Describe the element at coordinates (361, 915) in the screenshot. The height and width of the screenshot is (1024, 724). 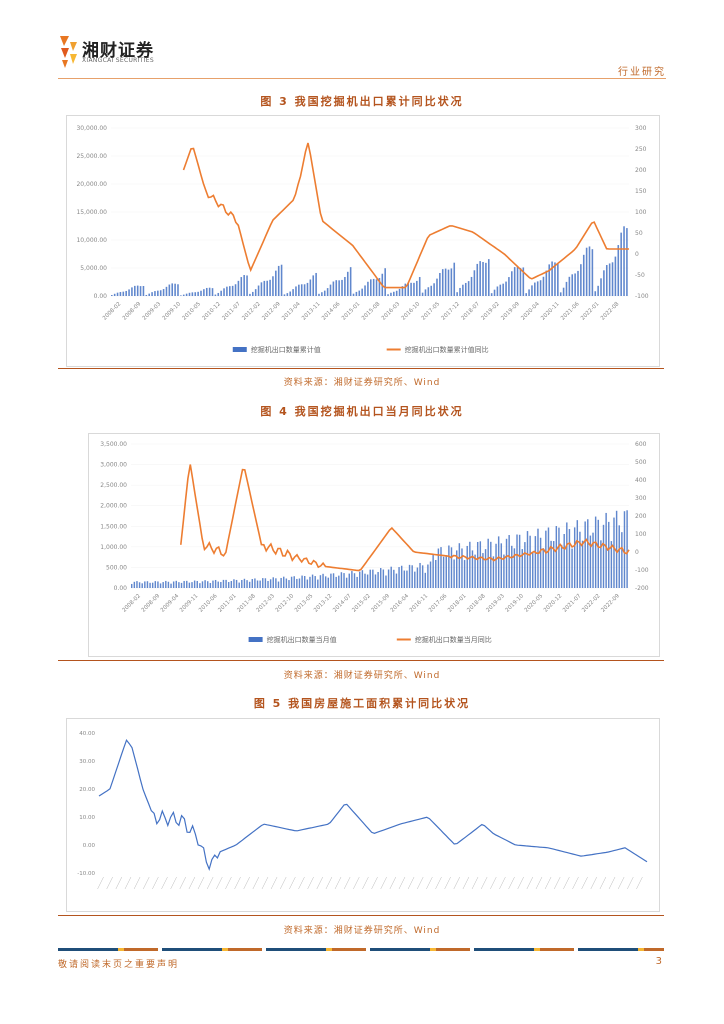
I see `figure-5-rule` at that location.